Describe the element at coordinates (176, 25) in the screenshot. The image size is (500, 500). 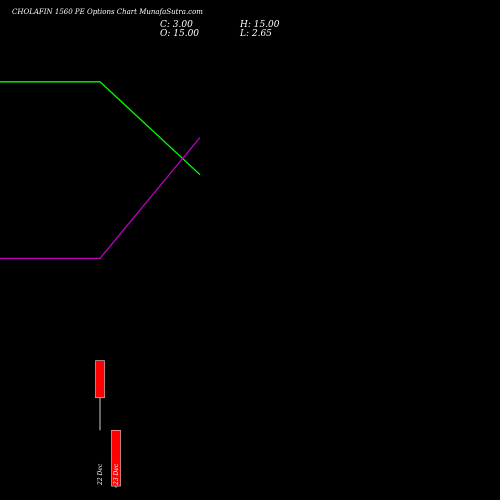
I see `close-value: C: 3.00` at that location.